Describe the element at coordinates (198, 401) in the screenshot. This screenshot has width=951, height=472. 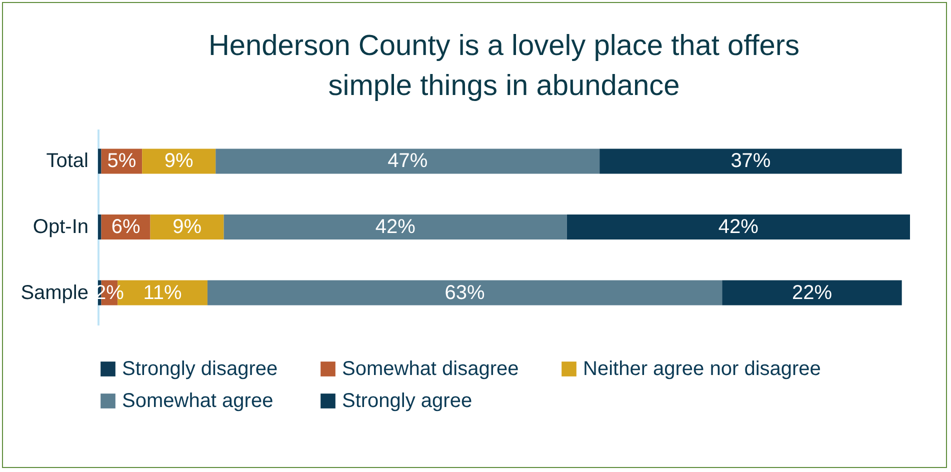
I see `legend-label: Somewhat agree` at that location.